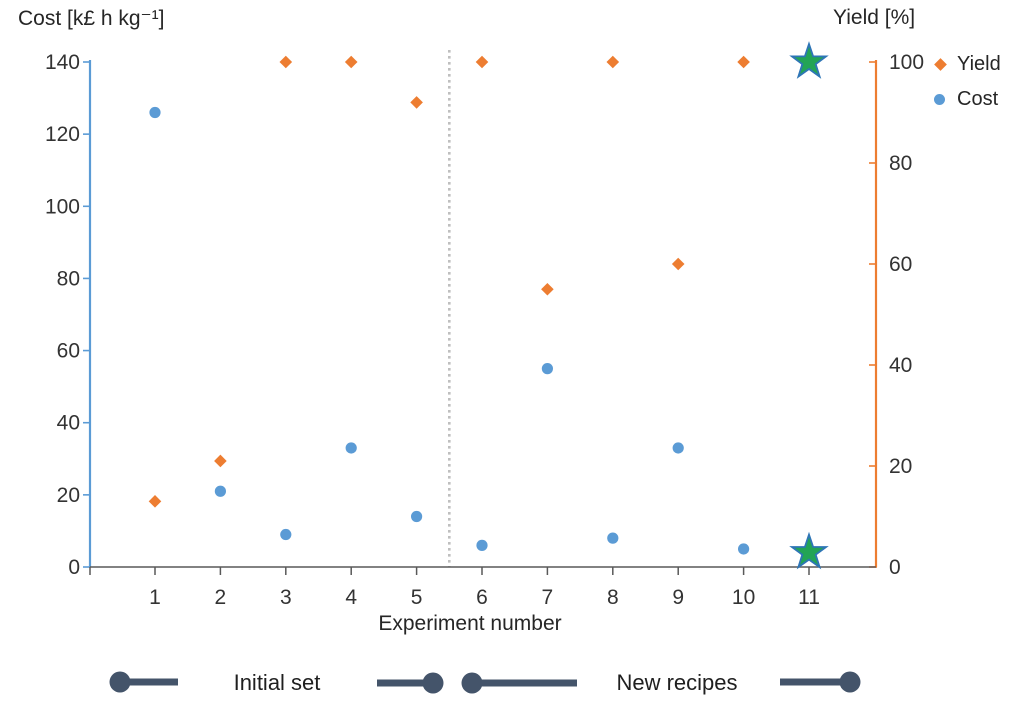  Describe the element at coordinates (68, 423) in the screenshot. I see `cost-tick-label: 40` at that location.